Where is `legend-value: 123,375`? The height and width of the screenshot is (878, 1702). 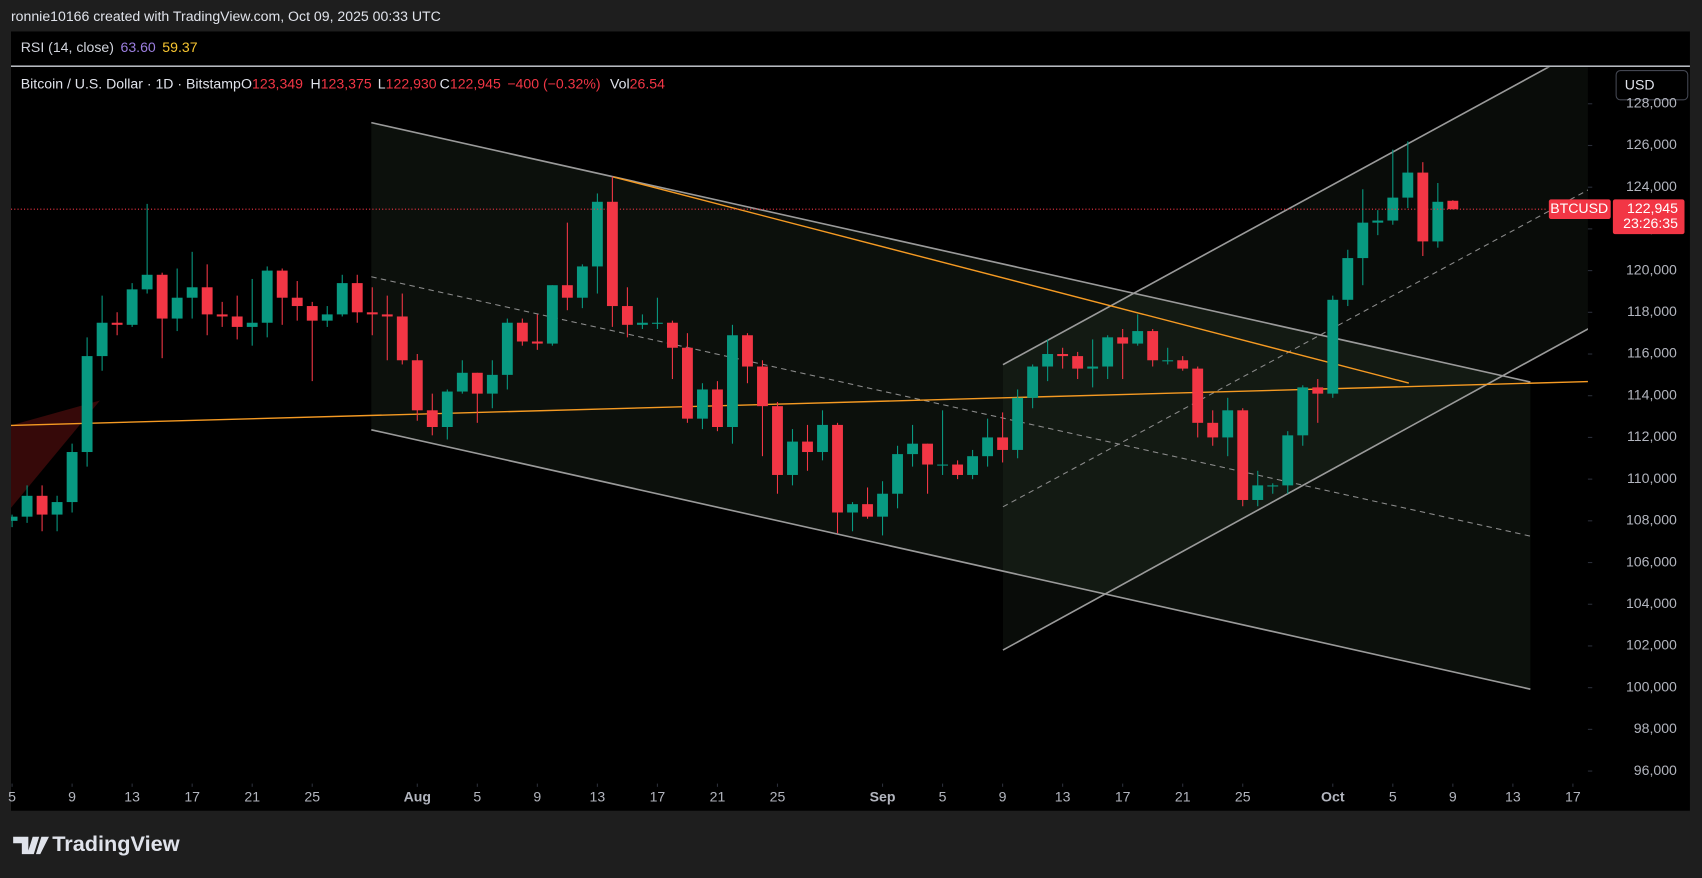
legend-value: 123,375 is located at coordinates (346, 83).